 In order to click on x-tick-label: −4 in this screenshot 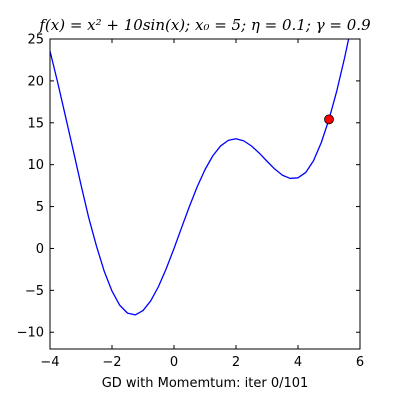, I will do `click(49, 362)`.